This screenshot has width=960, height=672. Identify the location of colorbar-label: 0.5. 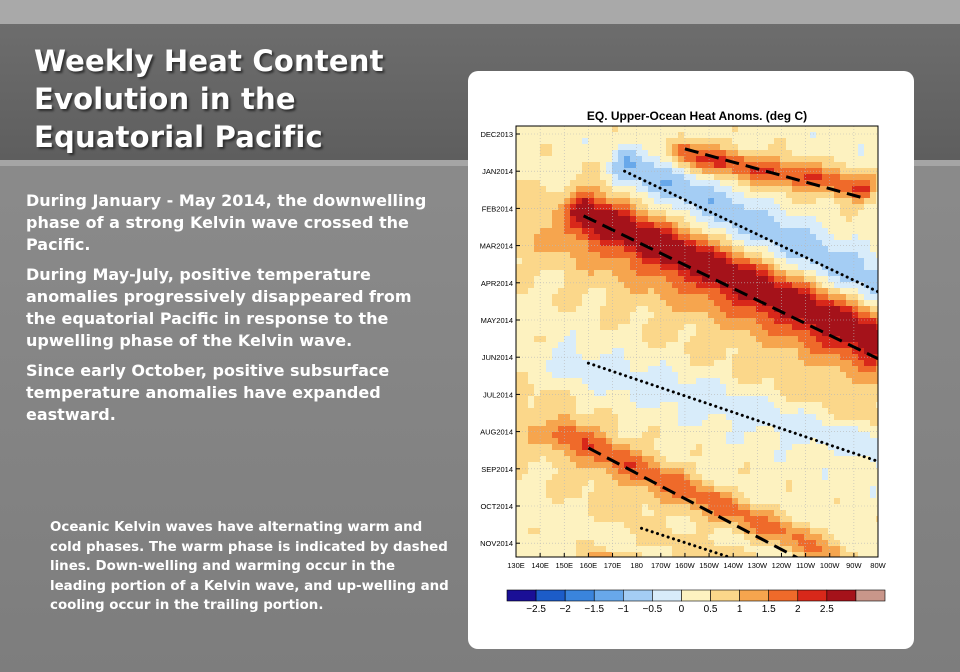
(711, 609).